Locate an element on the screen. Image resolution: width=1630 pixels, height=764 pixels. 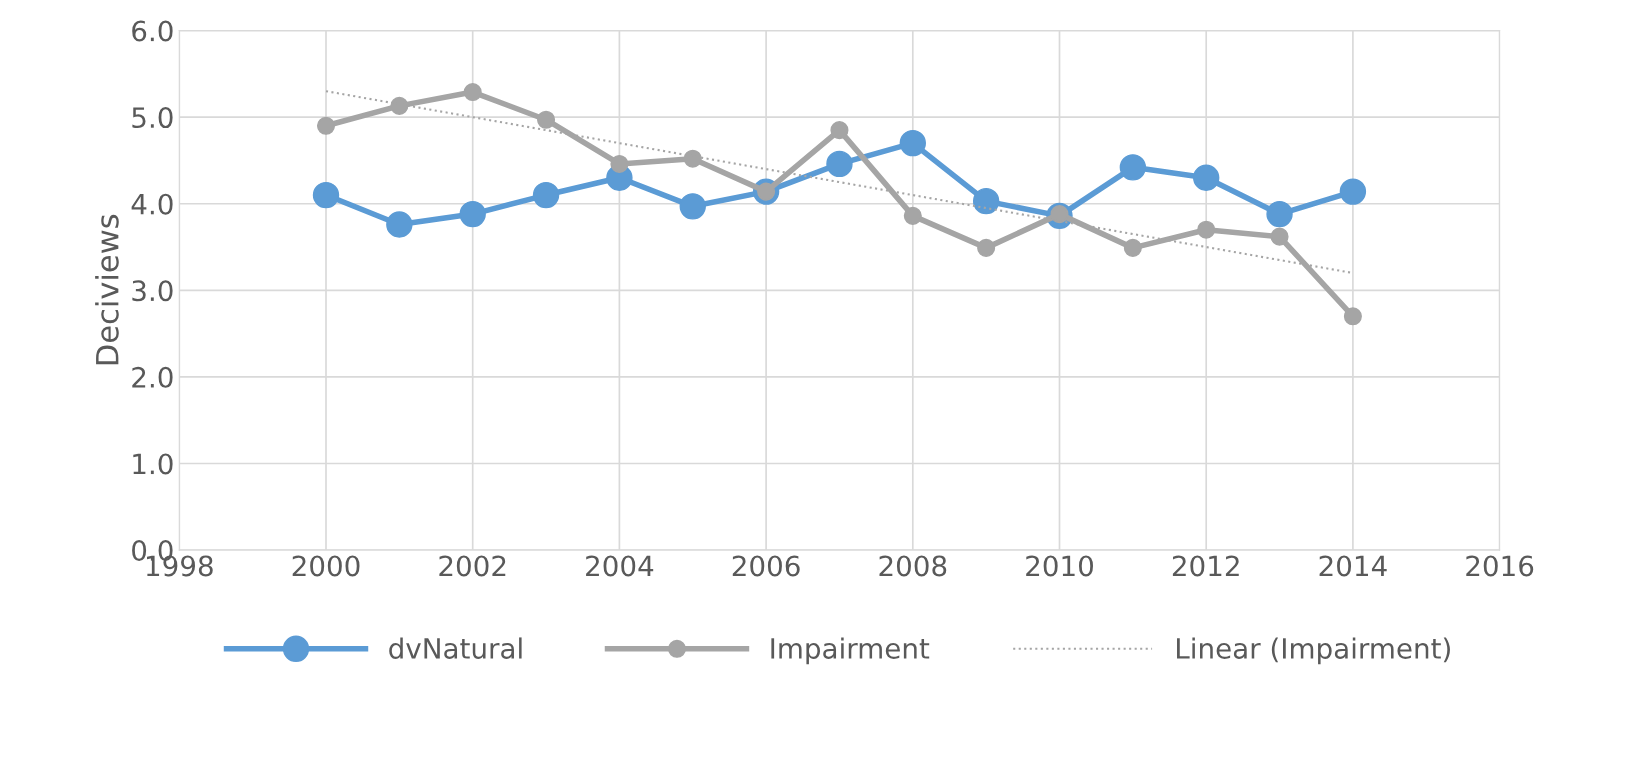
y-axis-title: Deciviews is located at coordinates (107, 289).